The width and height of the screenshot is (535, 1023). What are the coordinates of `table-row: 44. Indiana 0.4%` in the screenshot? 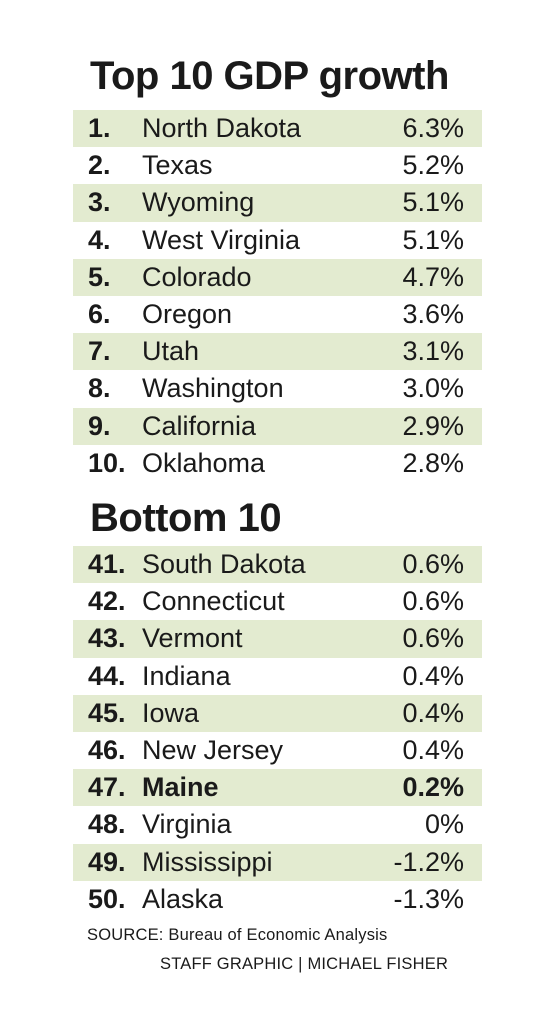 It's located at (277, 676).